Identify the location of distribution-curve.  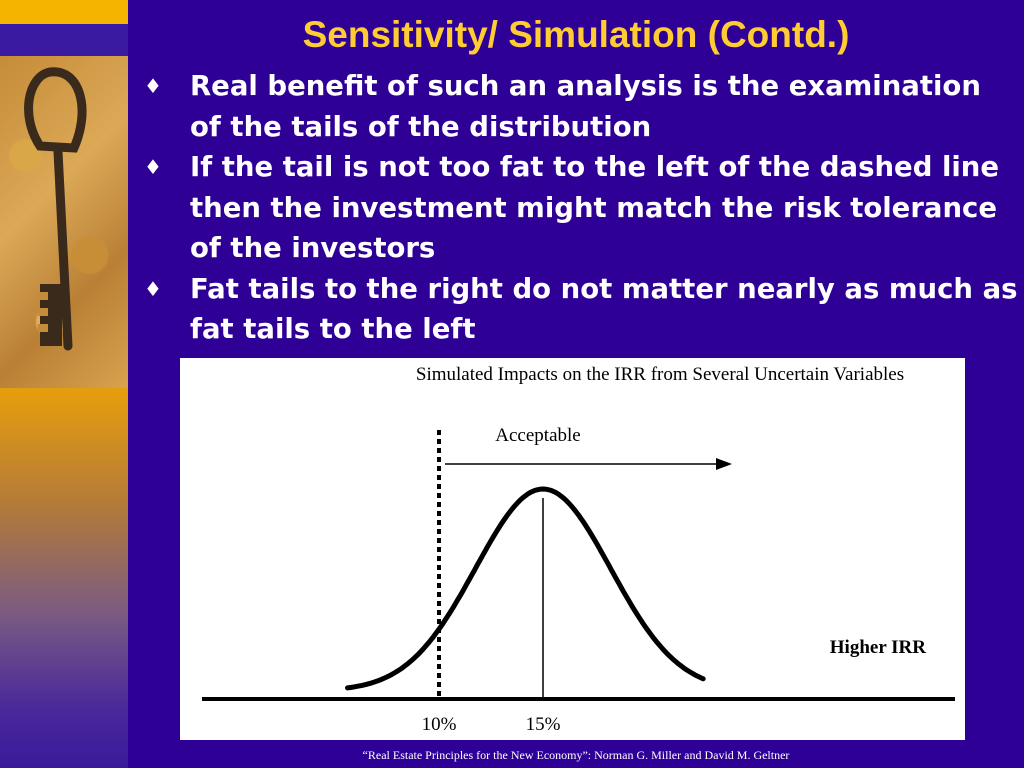
(525, 588).